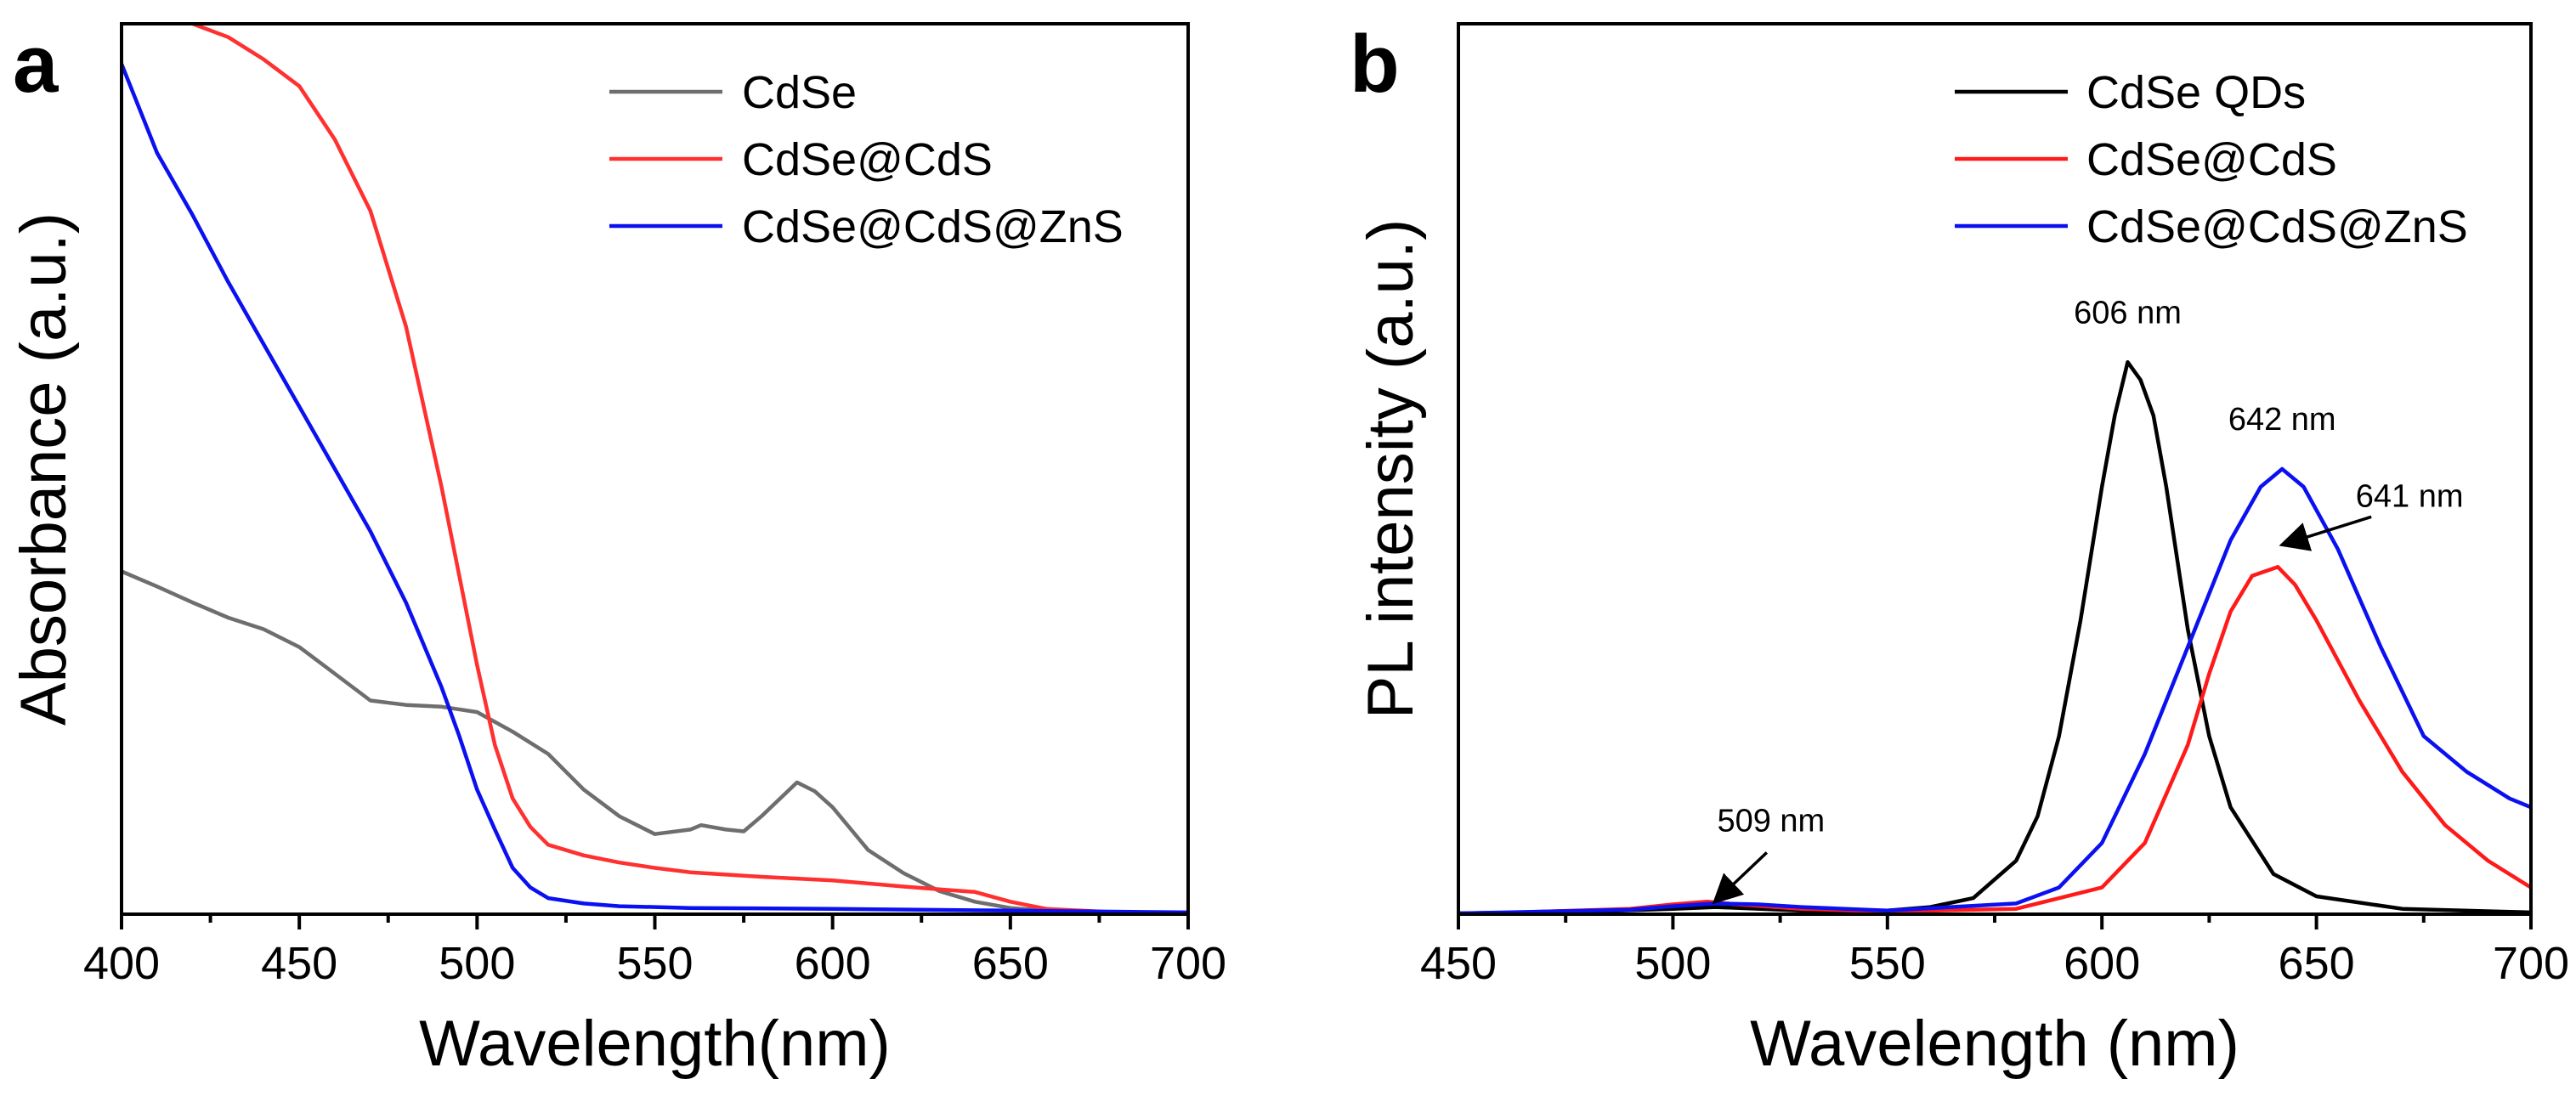 Image resolution: width=2576 pixels, height=1096 pixels. What do you see at coordinates (2196, 93) in the screenshot?
I see `legend-entry: CdSe QDs` at bounding box center [2196, 93].